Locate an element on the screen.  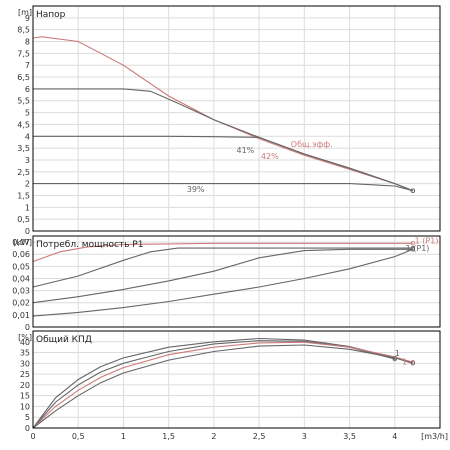
panel-title: Напор is located at coordinates (51, 15).